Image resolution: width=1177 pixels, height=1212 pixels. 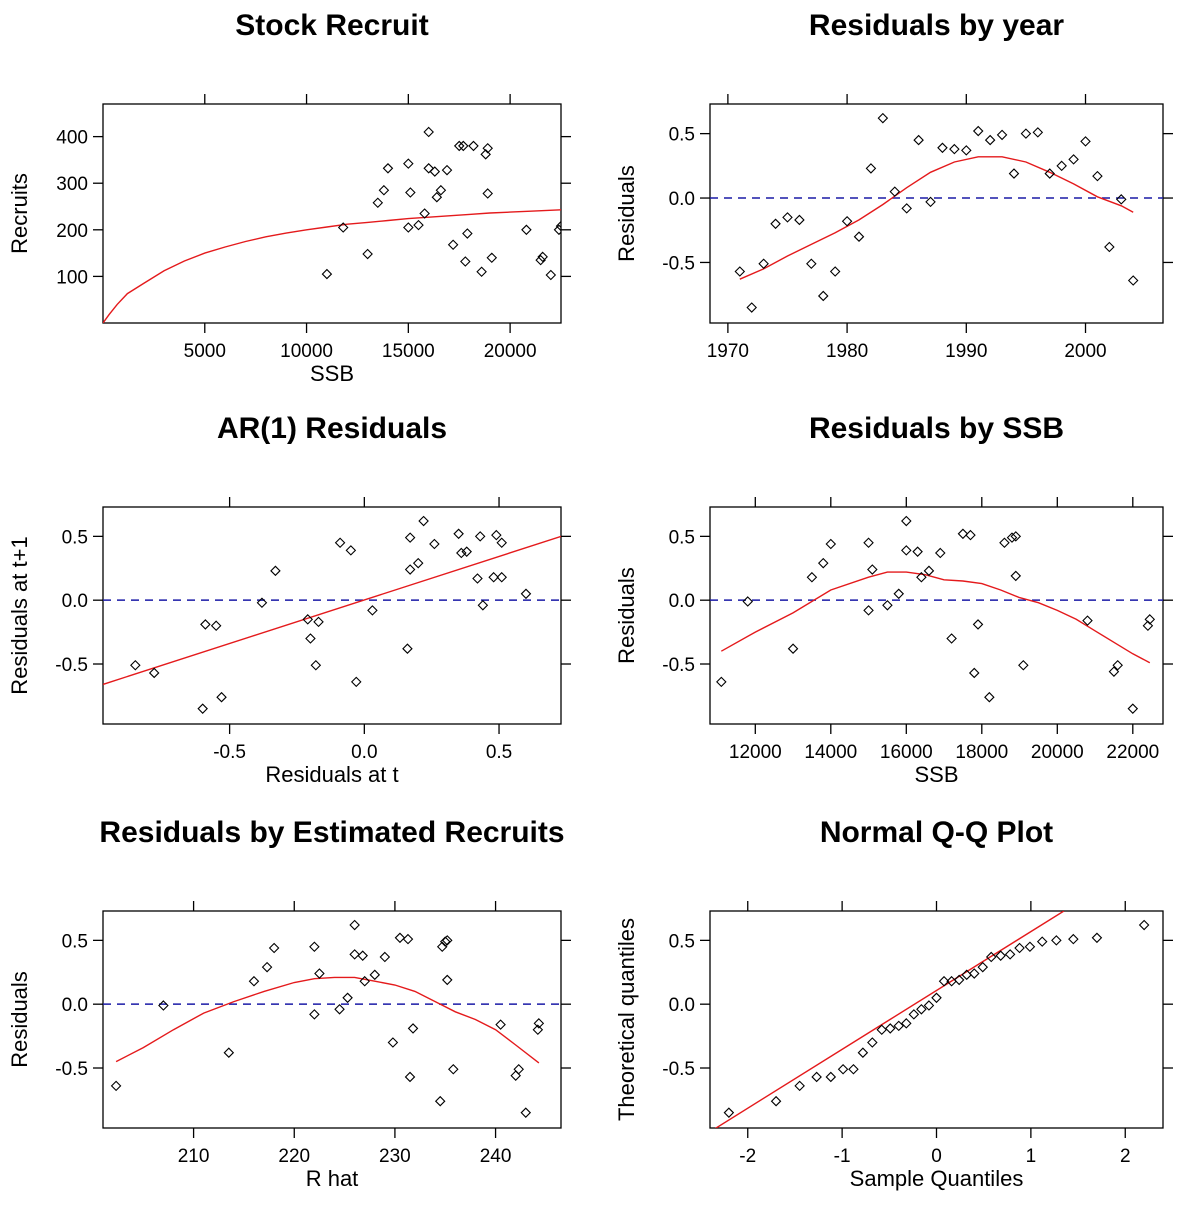 I want to click on x-tick-label: 16000, so click(x=906, y=752).